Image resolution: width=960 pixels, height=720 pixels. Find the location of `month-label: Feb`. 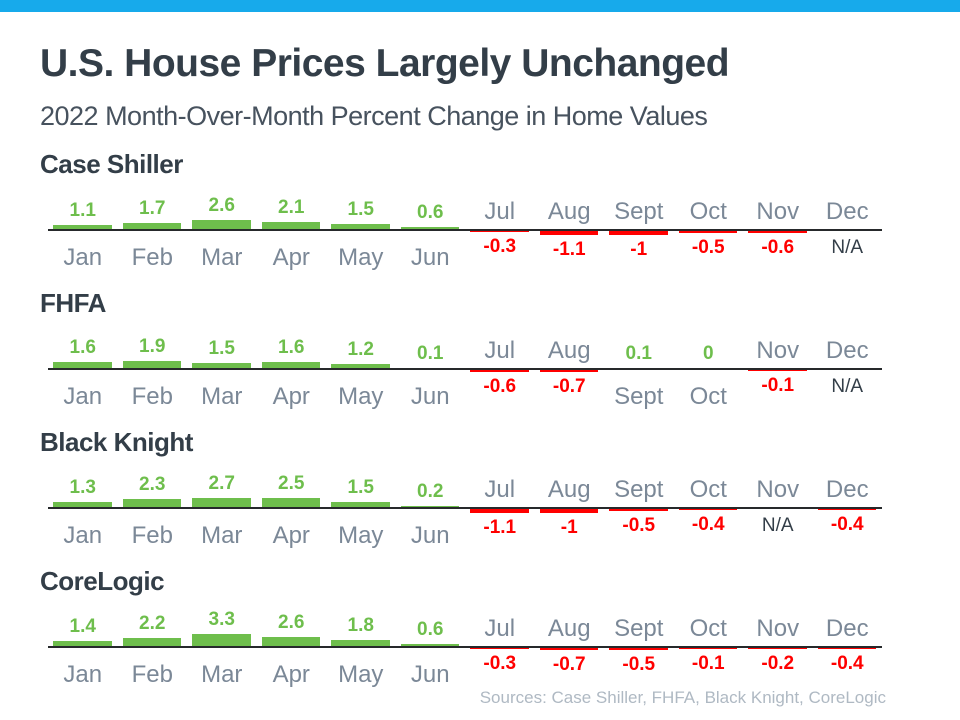

month-label: Feb is located at coordinates (152, 674).